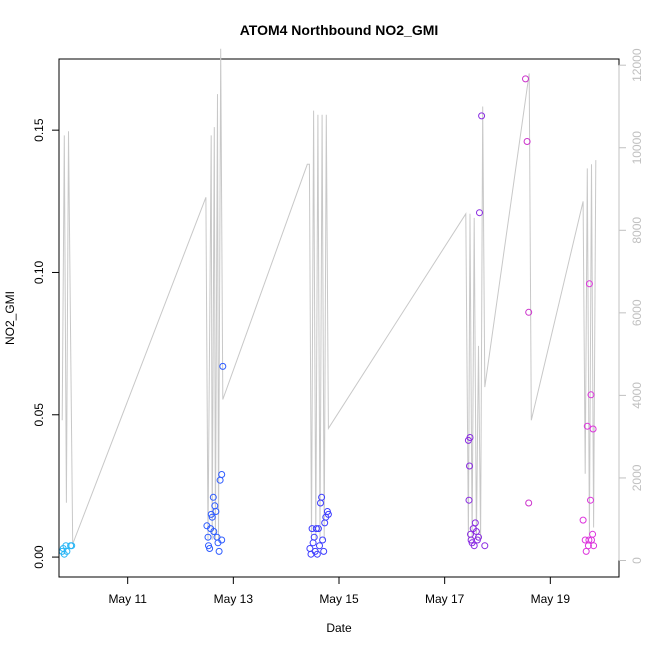  I want to click on y-tick-label: 0.15, so click(39, 130).